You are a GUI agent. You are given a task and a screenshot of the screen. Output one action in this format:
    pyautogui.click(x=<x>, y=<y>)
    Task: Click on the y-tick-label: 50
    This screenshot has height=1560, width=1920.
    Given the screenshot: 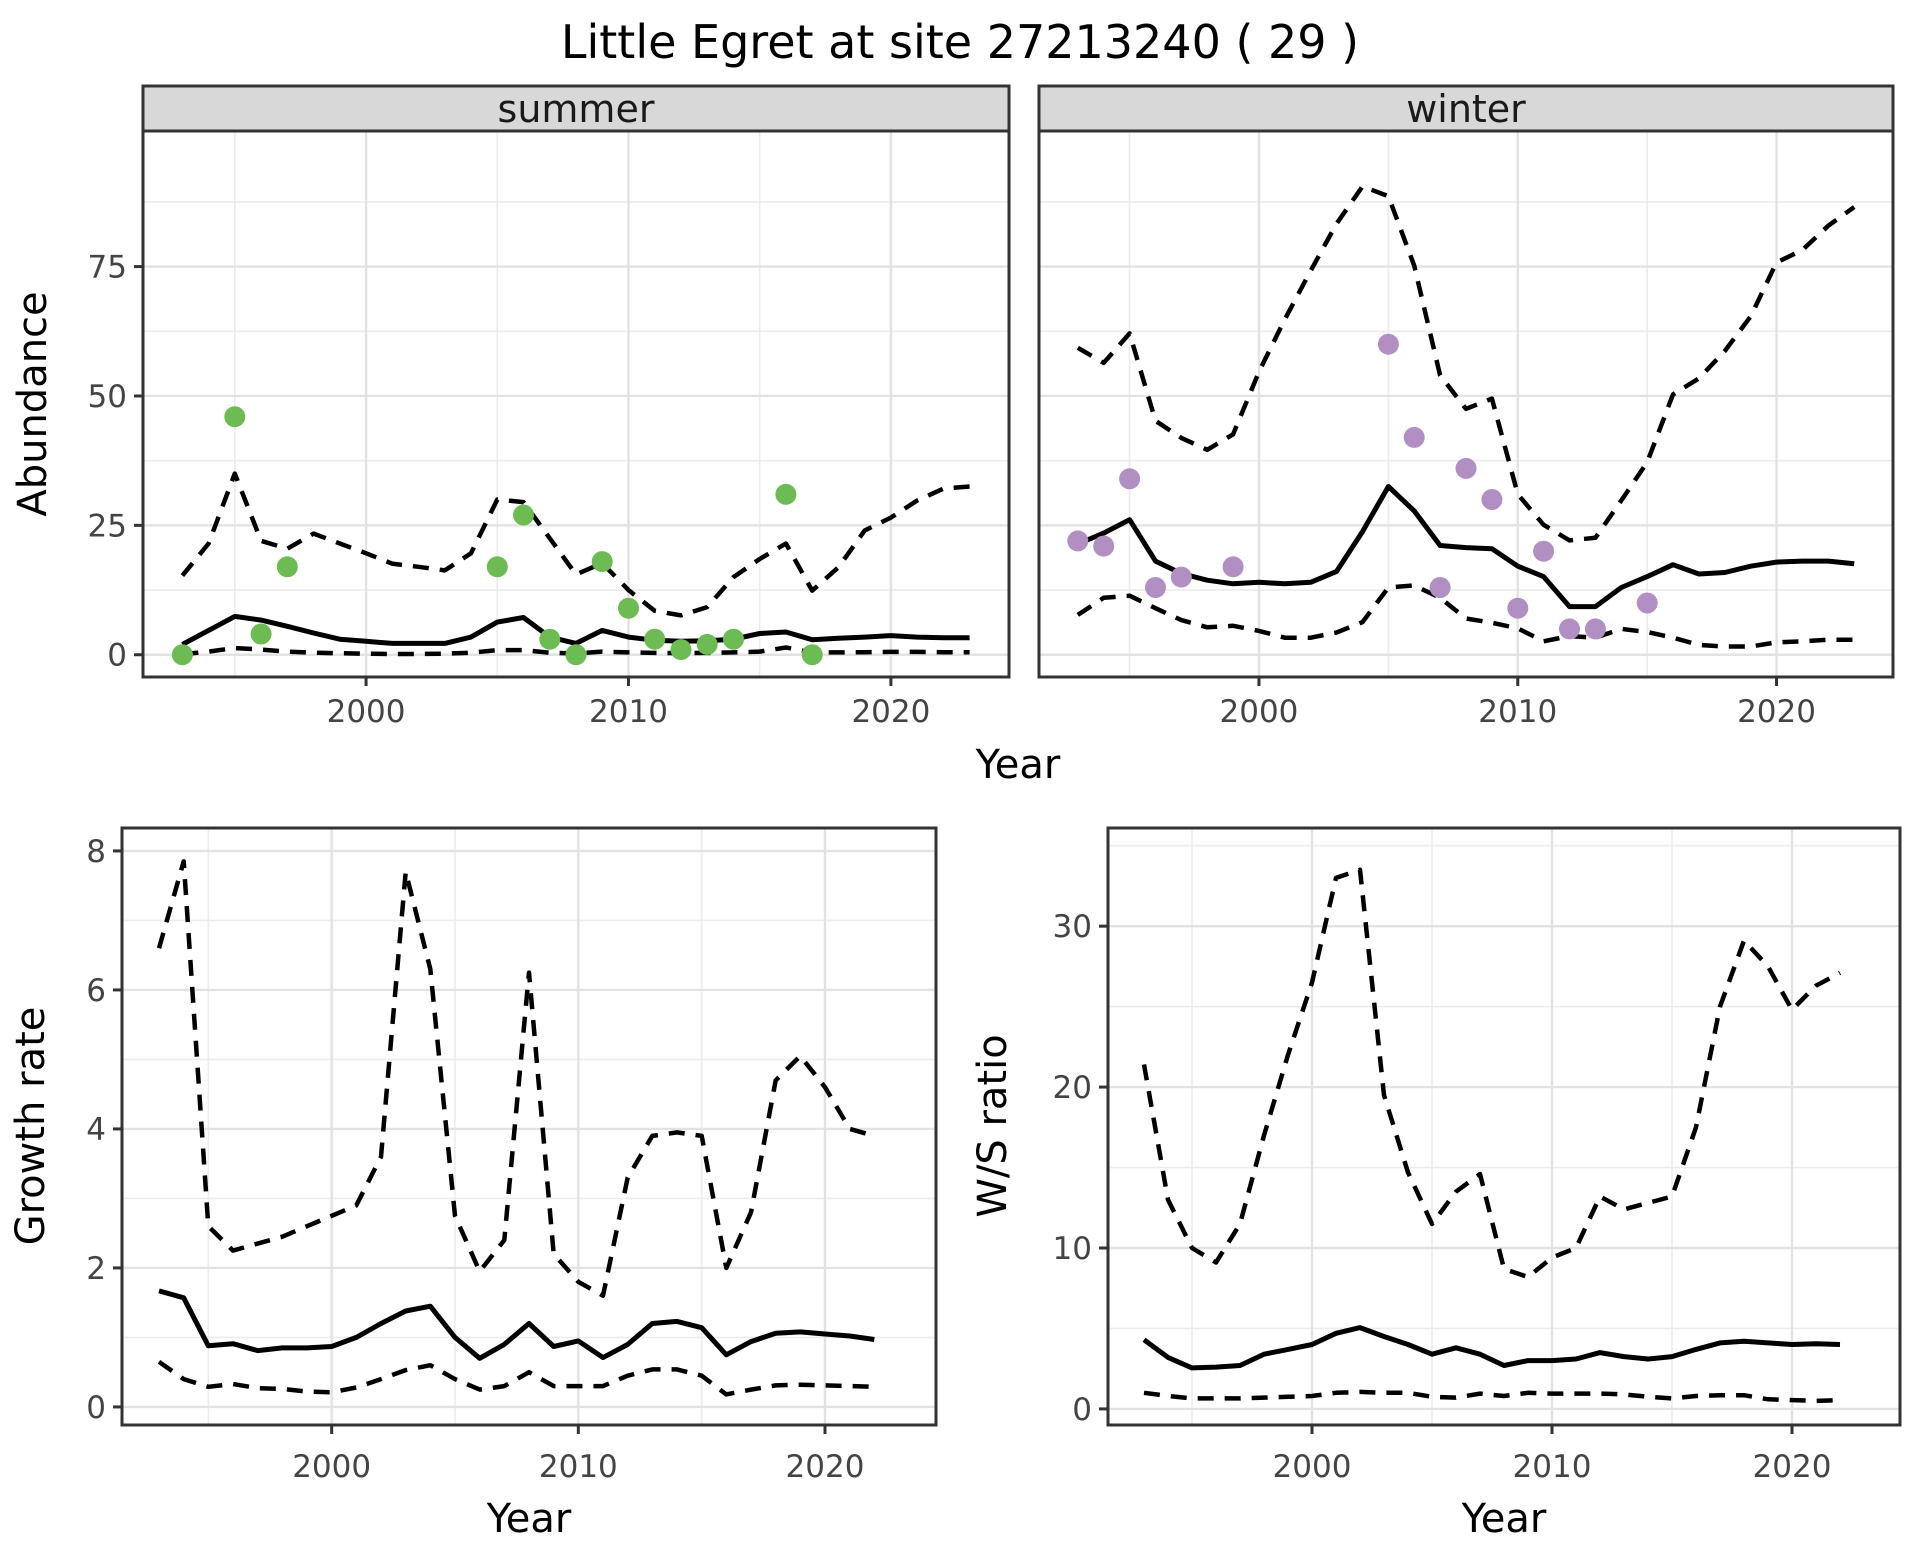 What is the action you would take?
    pyautogui.click(x=107, y=397)
    